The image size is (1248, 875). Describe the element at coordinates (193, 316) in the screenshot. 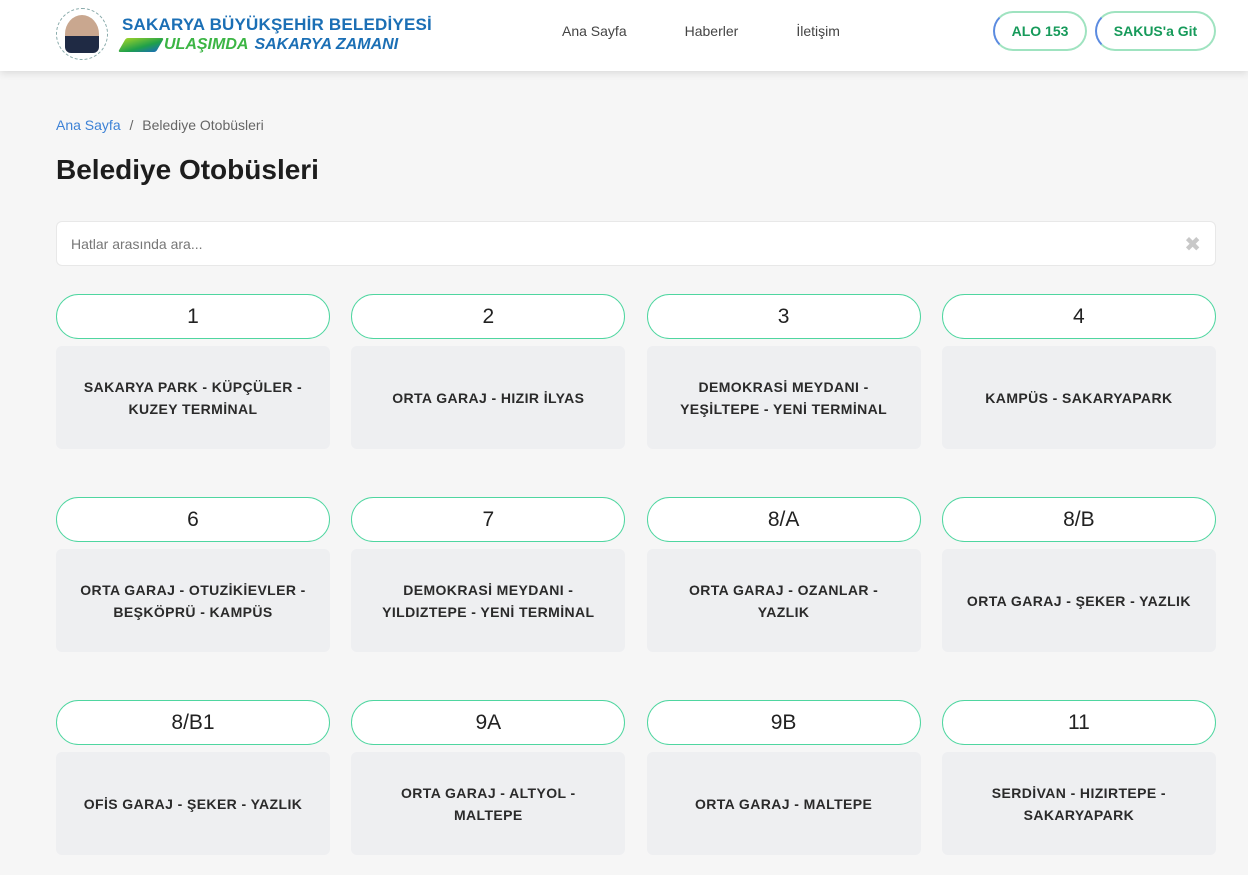

I see `line-code: 1` at that location.